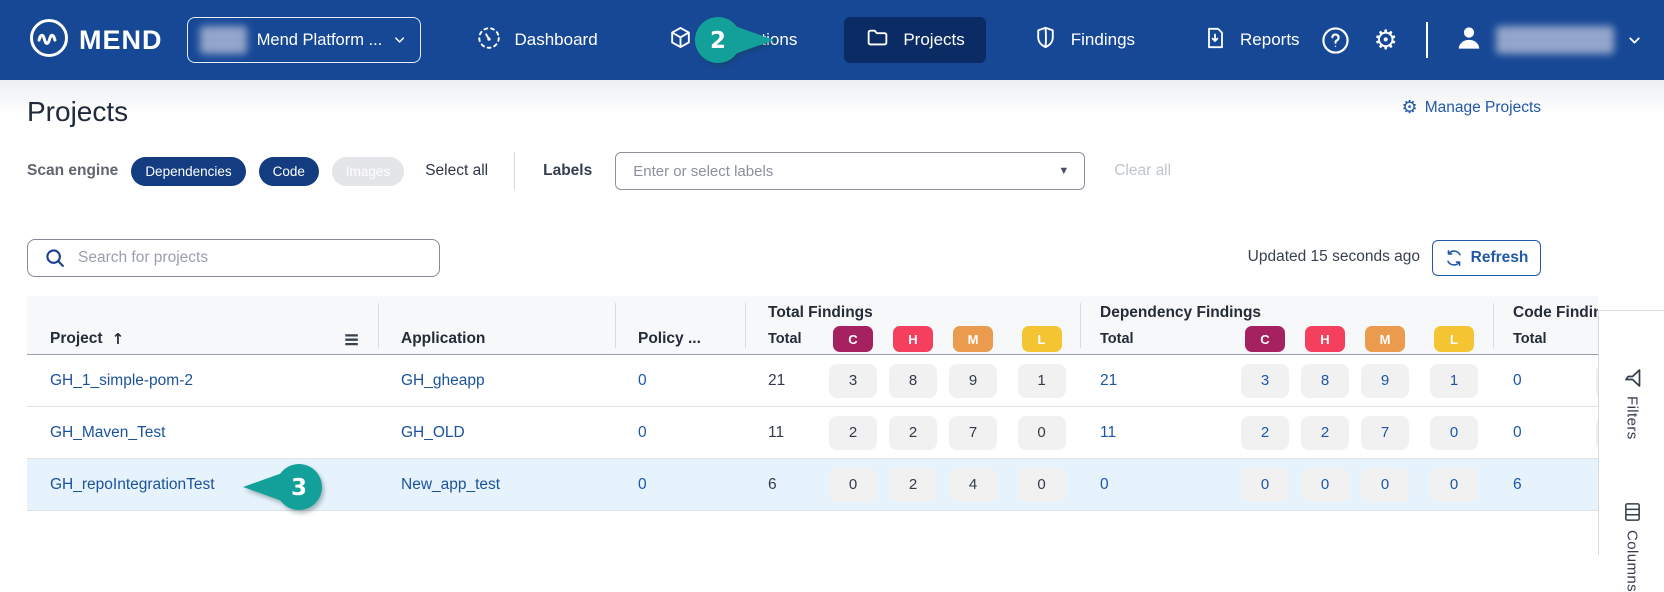 The height and width of the screenshot is (592, 1664). Describe the element at coordinates (853, 380) in the screenshot. I see `total-critical-pill: 3` at that location.